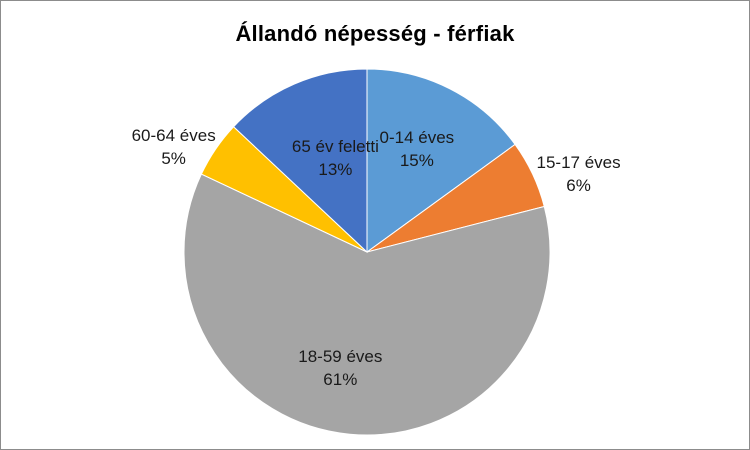  What do you see at coordinates (417, 149) in the screenshot?
I see `data-label-0-14-eves: 0-14 éves 15%` at bounding box center [417, 149].